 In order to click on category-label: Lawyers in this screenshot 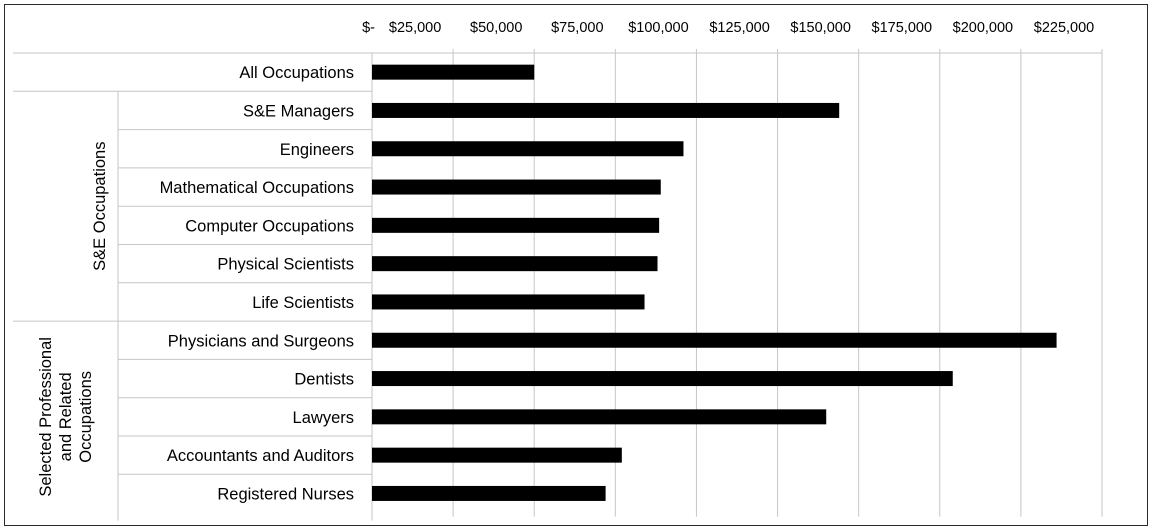, I will do `click(323, 418)`.